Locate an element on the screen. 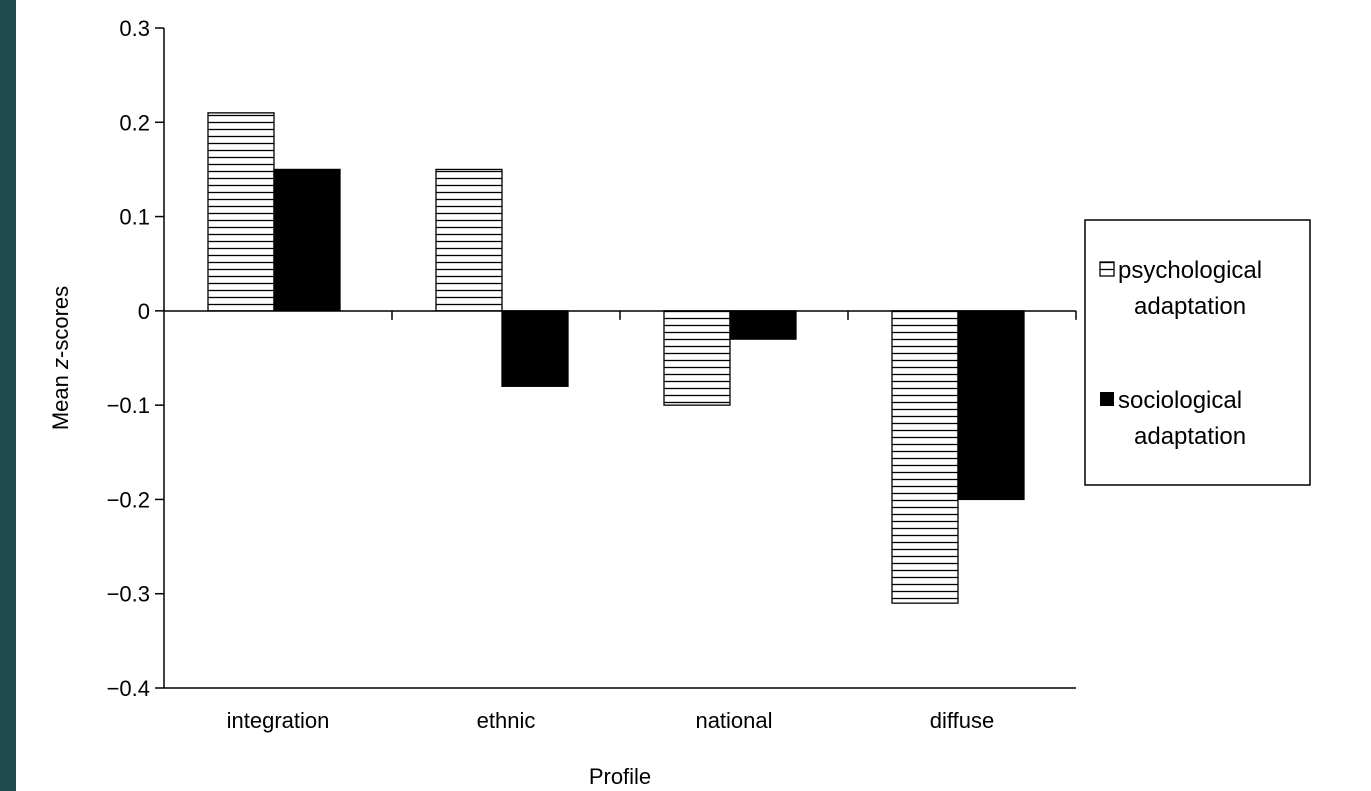  y-tick-label: −0.4 is located at coordinates (128, 688).